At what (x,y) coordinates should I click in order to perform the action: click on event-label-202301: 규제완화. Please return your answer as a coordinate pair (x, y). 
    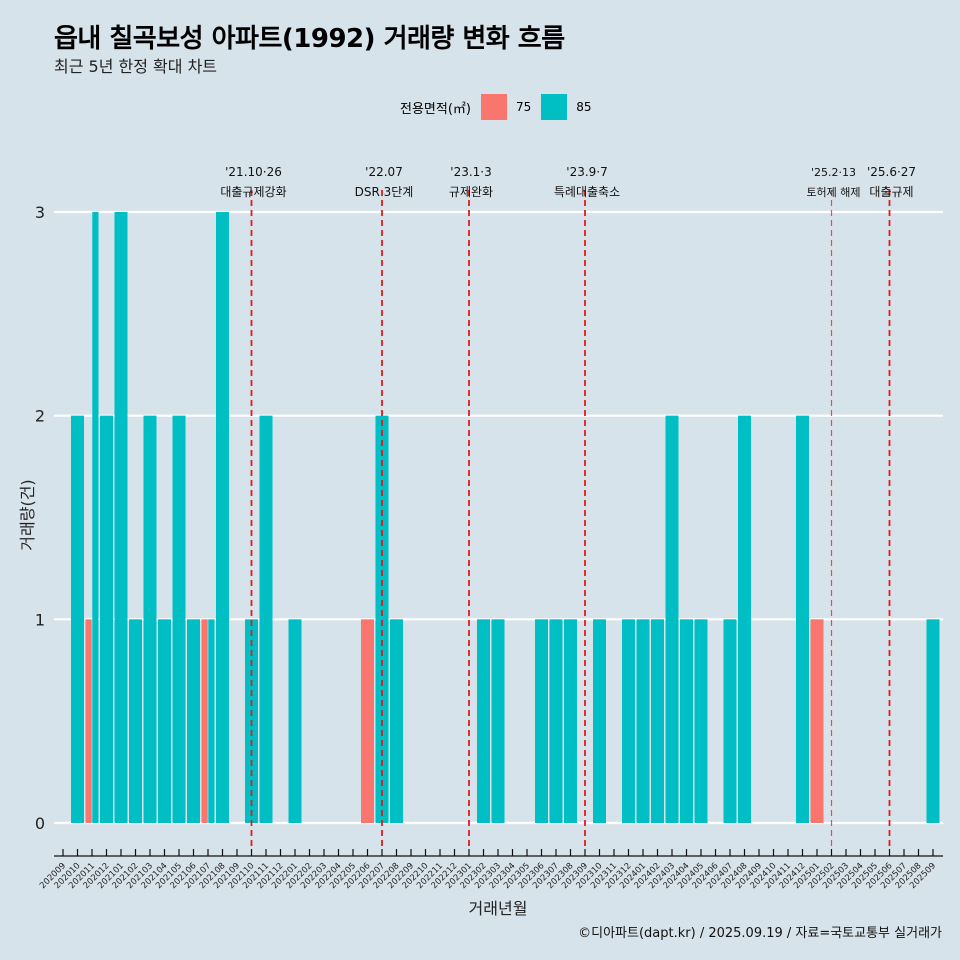
    Looking at the image, I should click on (471, 192).